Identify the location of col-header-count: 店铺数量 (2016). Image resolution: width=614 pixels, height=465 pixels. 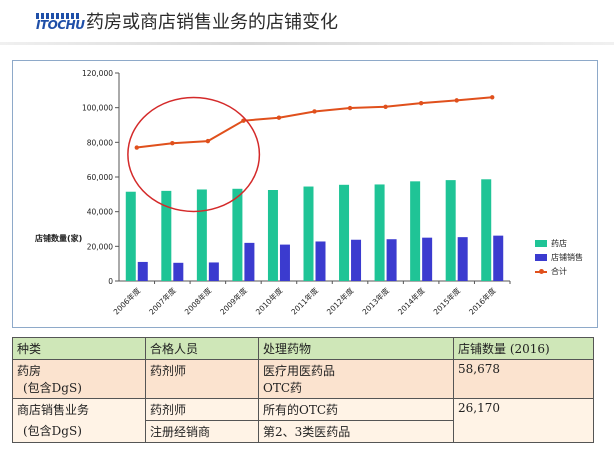
(523, 348).